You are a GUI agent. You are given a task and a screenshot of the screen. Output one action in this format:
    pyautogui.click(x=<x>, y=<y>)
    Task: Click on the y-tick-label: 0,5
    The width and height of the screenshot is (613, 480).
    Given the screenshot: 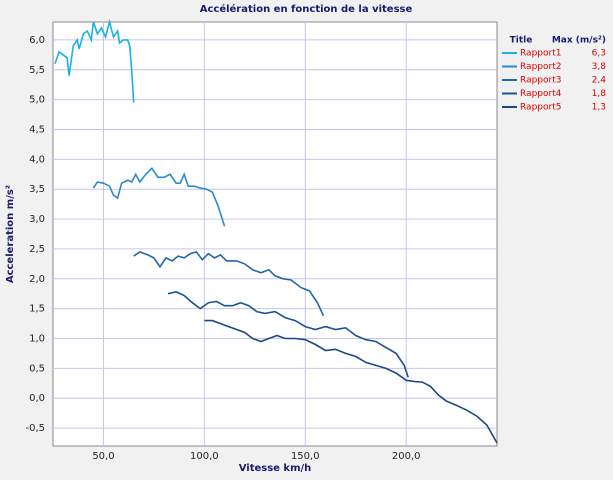 What is the action you would take?
    pyautogui.click(x=37, y=368)
    